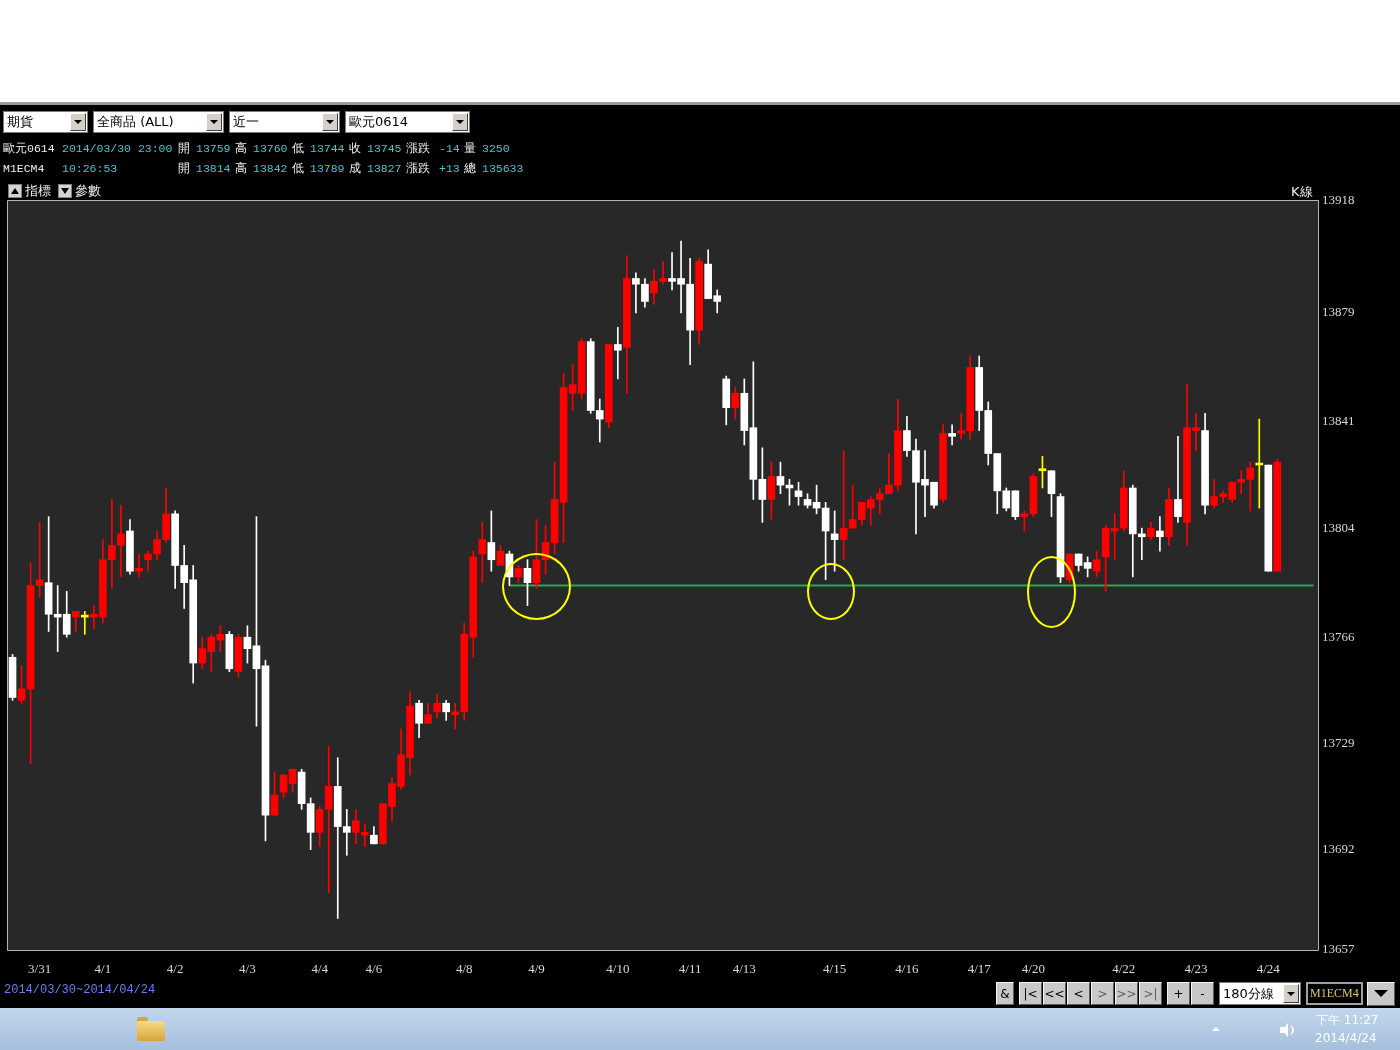 This screenshot has width=1400, height=1050. What do you see at coordinates (45, 122) in the screenshot?
I see `dropdown-field: 期貨` at bounding box center [45, 122].